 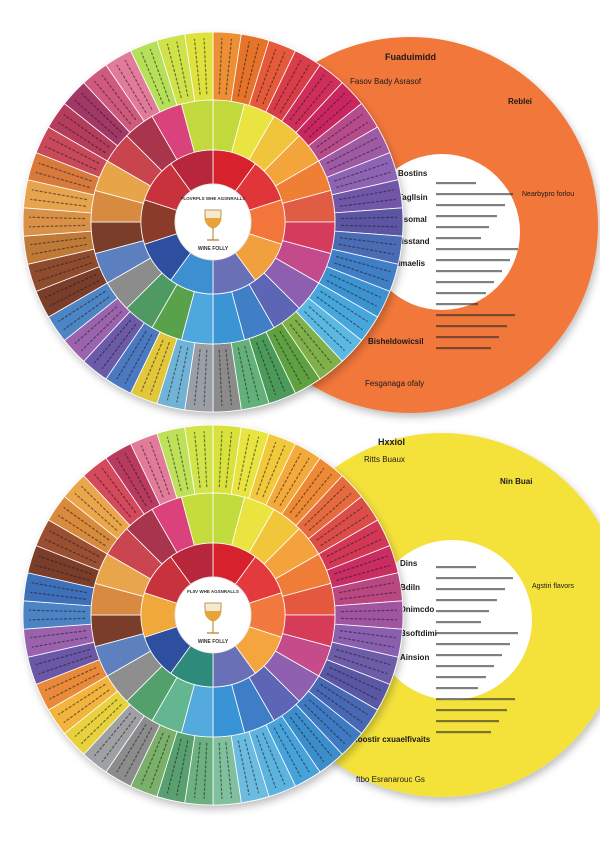 What do you see at coordinates (394, 383) in the screenshot?
I see `top-card-bottom-sub: Fesganaga ofaly` at bounding box center [394, 383].